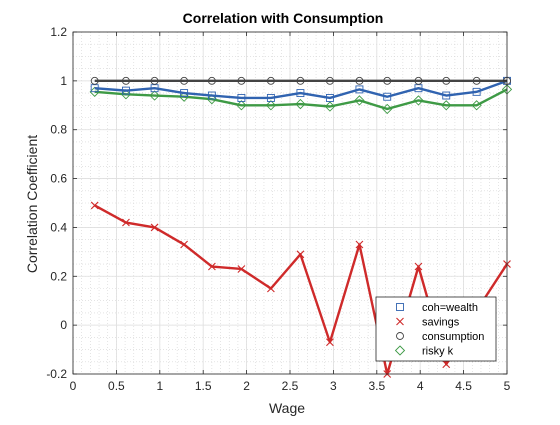 Image resolution: width=560 pixels, height=425 pixels. I want to click on chart-title: Correlation with Consumption, so click(283, 18).